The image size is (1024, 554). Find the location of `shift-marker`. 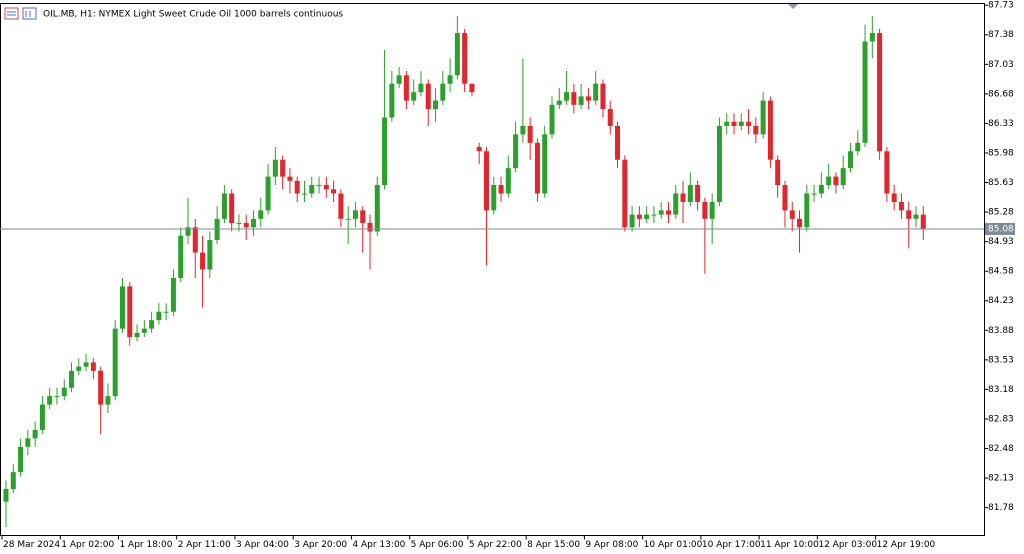

shift-marker is located at coordinates (793, 6).